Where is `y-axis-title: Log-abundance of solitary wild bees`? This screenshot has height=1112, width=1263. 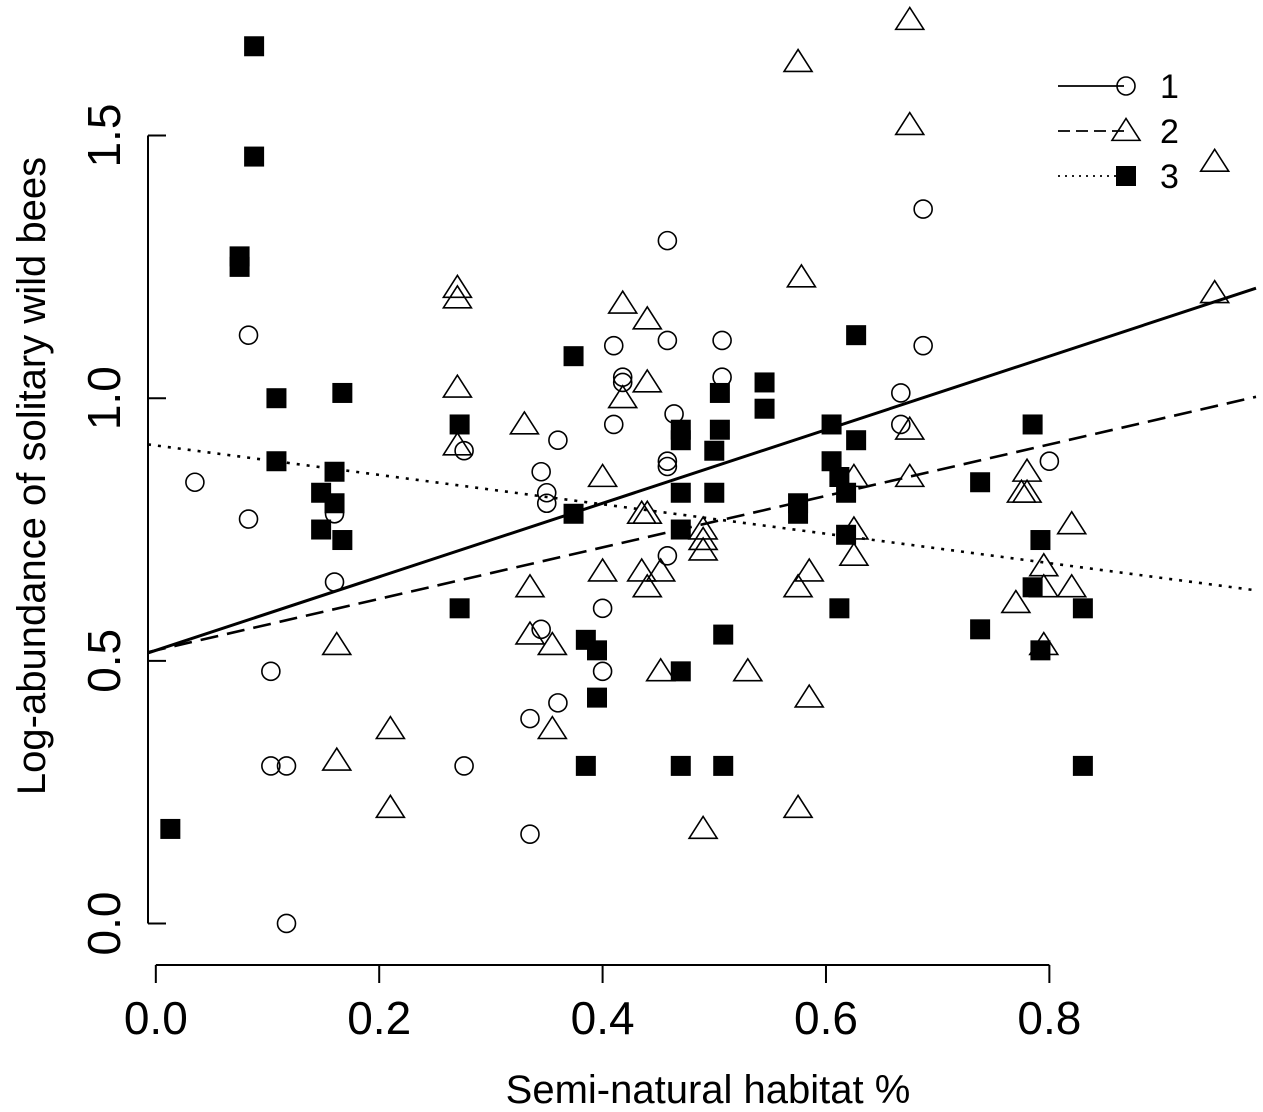 y-axis-title: Log-abundance of solitary wild bees is located at coordinates (32, 476).